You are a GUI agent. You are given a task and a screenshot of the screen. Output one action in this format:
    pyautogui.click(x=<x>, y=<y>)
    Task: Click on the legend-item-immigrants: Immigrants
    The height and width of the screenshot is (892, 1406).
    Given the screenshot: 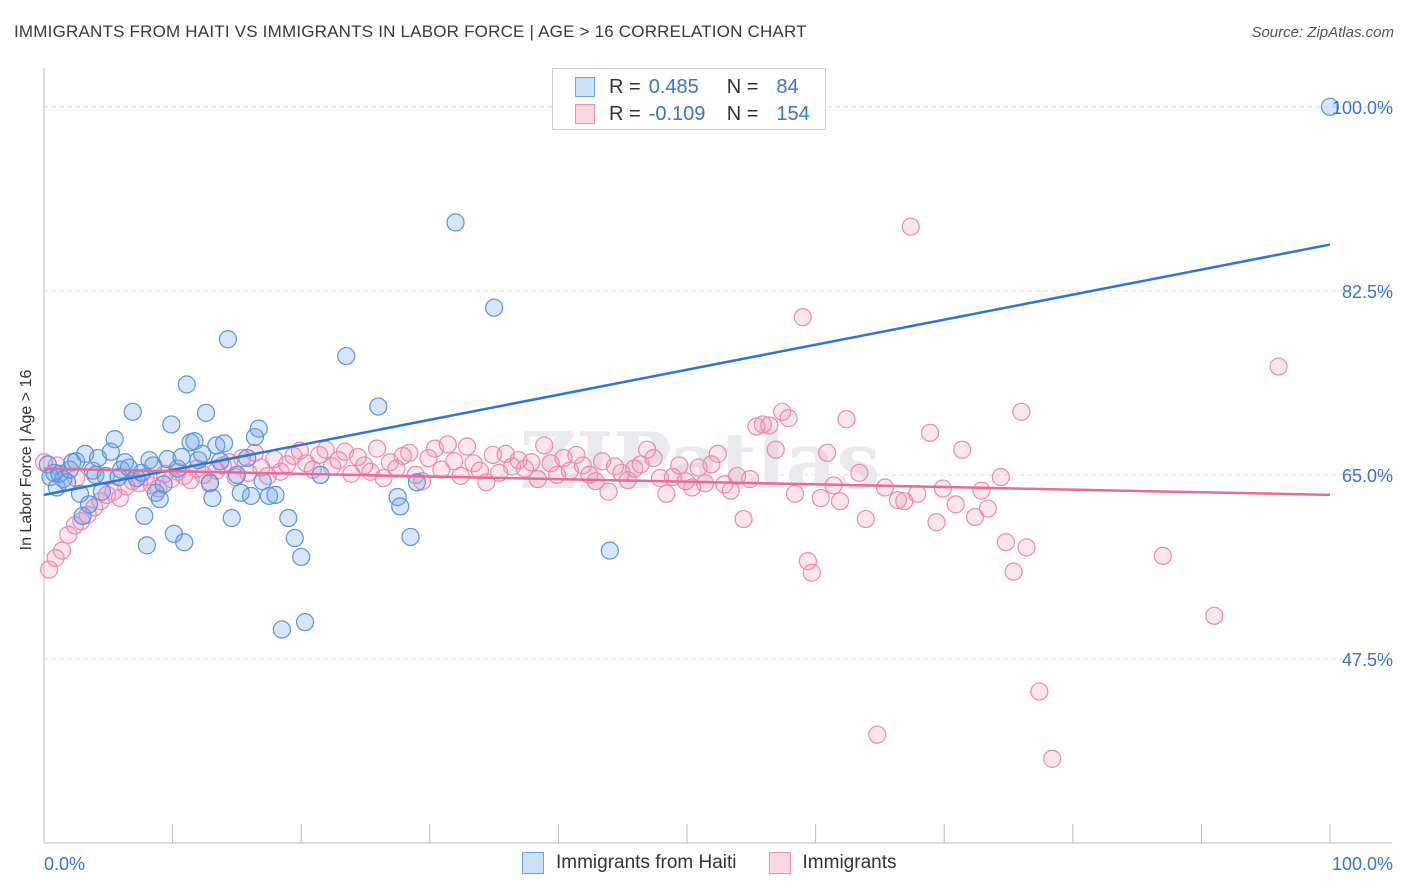 What is the action you would take?
    pyautogui.click(x=832, y=863)
    